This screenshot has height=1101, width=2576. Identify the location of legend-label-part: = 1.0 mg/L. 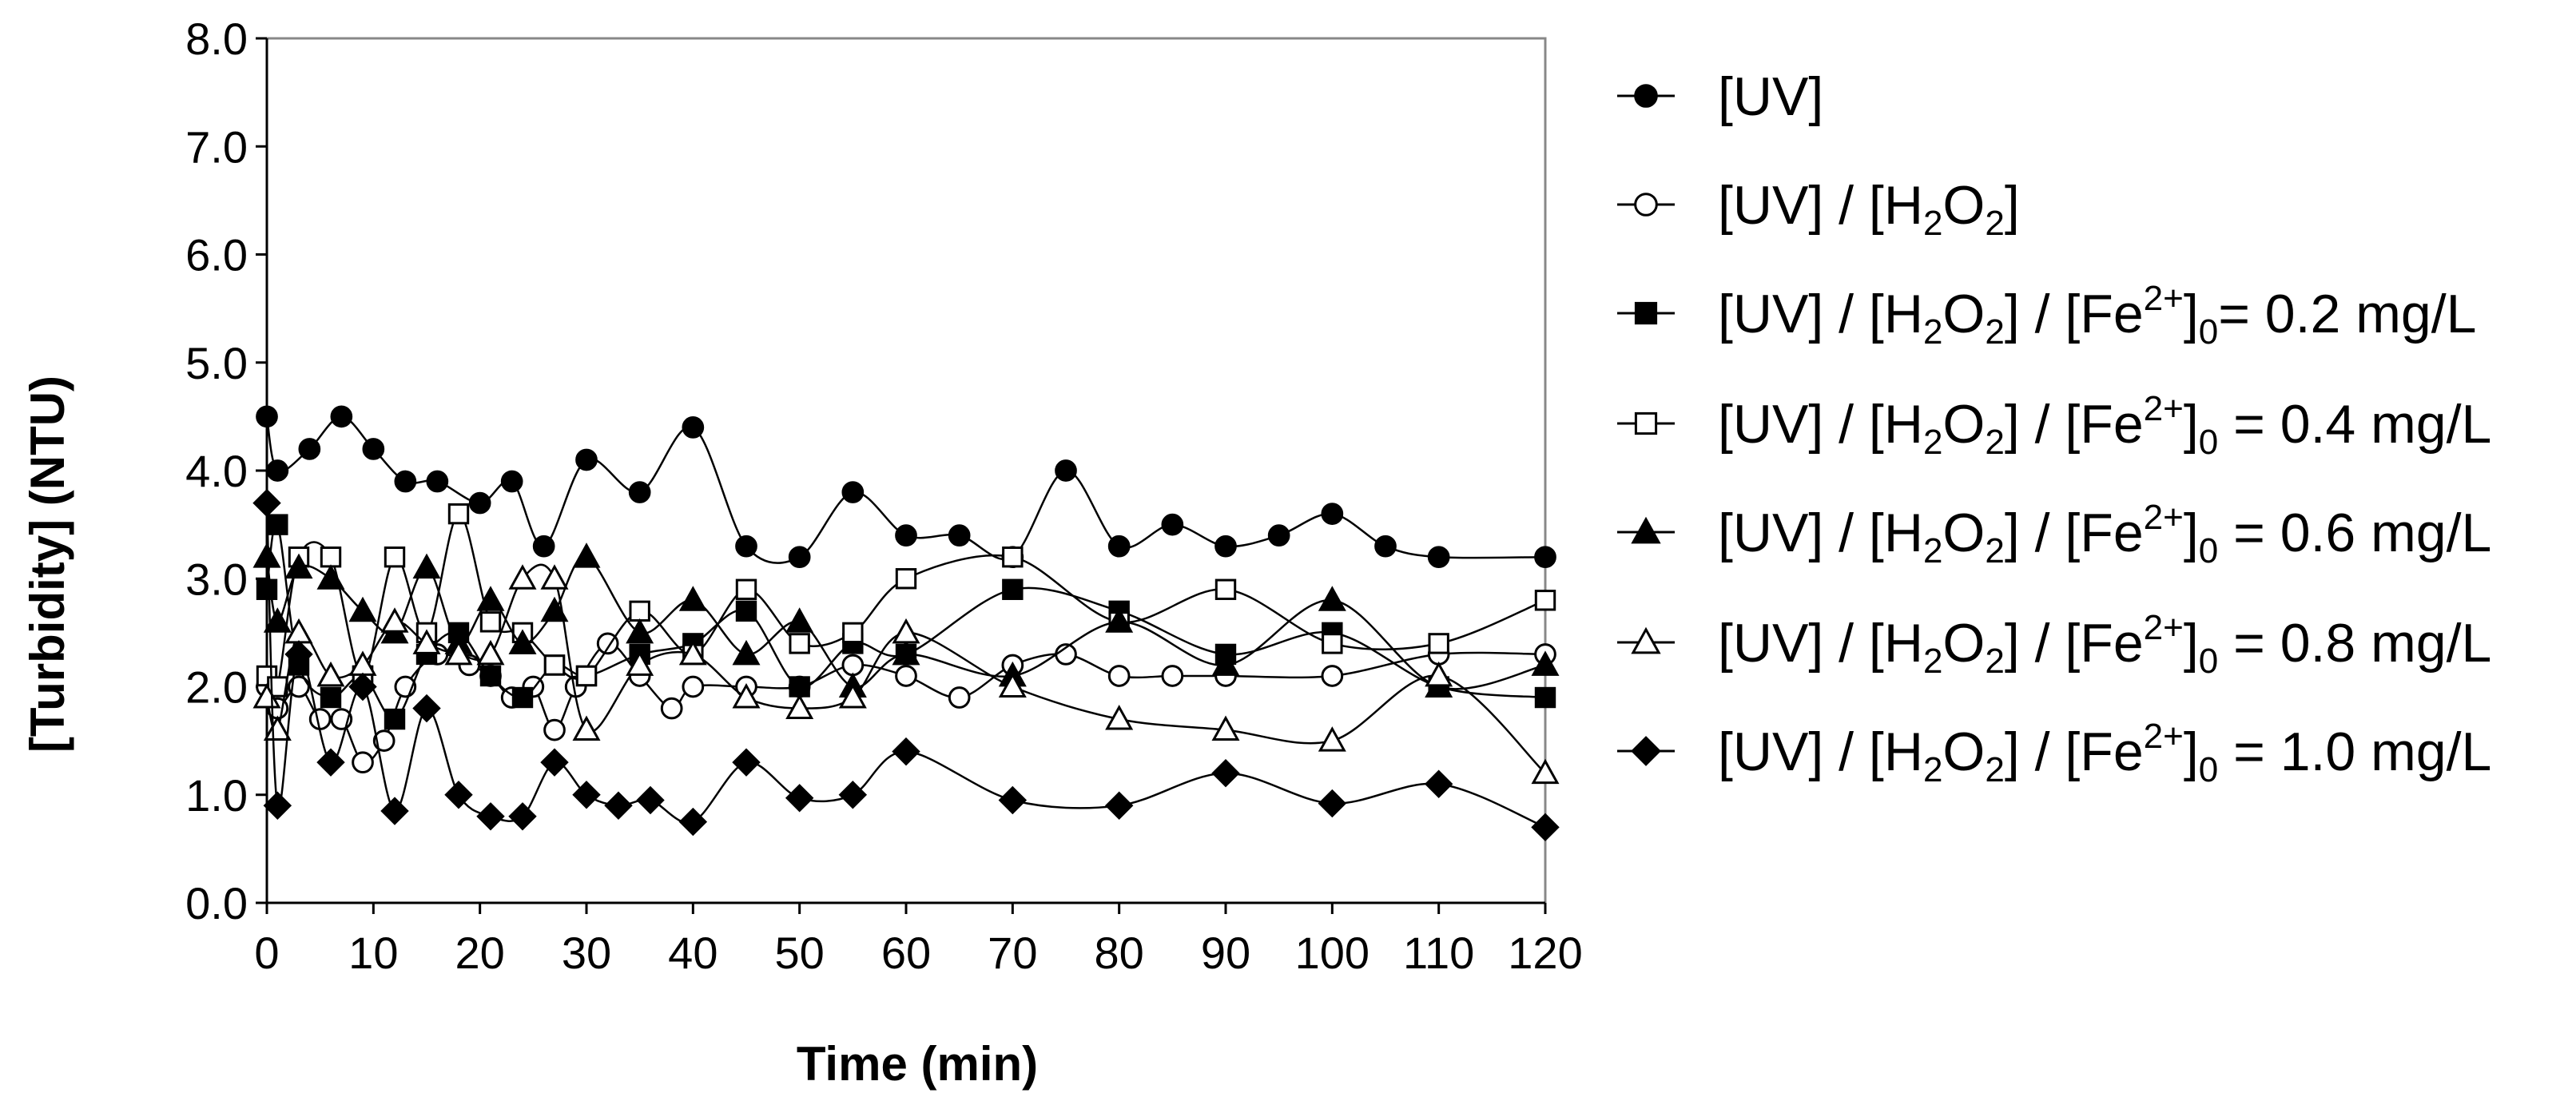
(2354, 751).